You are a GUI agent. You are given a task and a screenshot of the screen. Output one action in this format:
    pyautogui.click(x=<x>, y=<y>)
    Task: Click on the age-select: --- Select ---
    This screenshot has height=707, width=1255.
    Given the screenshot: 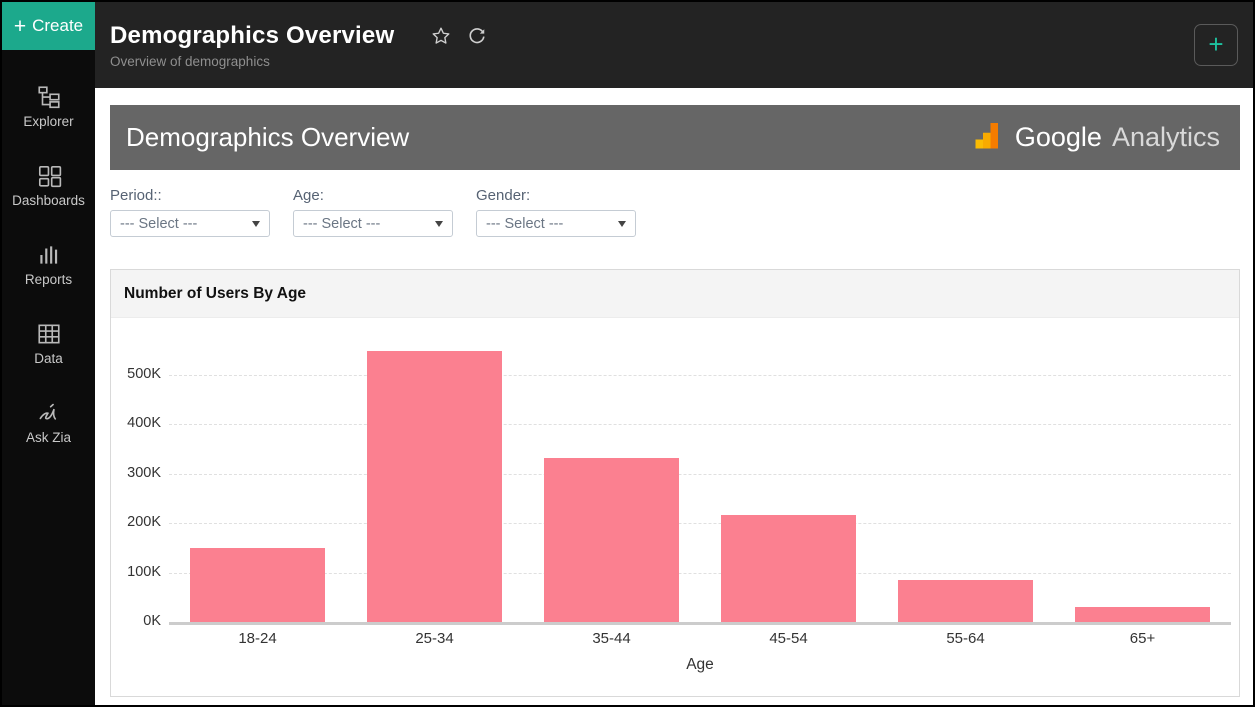 What is the action you would take?
    pyautogui.click(x=373, y=223)
    